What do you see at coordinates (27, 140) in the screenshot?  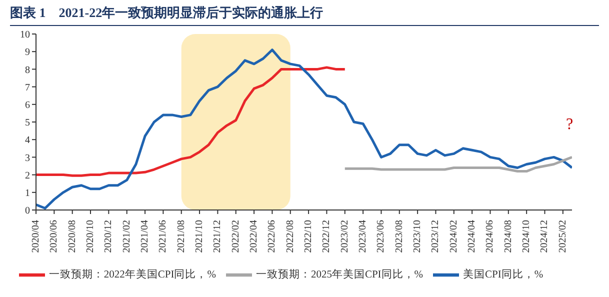 I see `y-tick-label: 4` at bounding box center [27, 140].